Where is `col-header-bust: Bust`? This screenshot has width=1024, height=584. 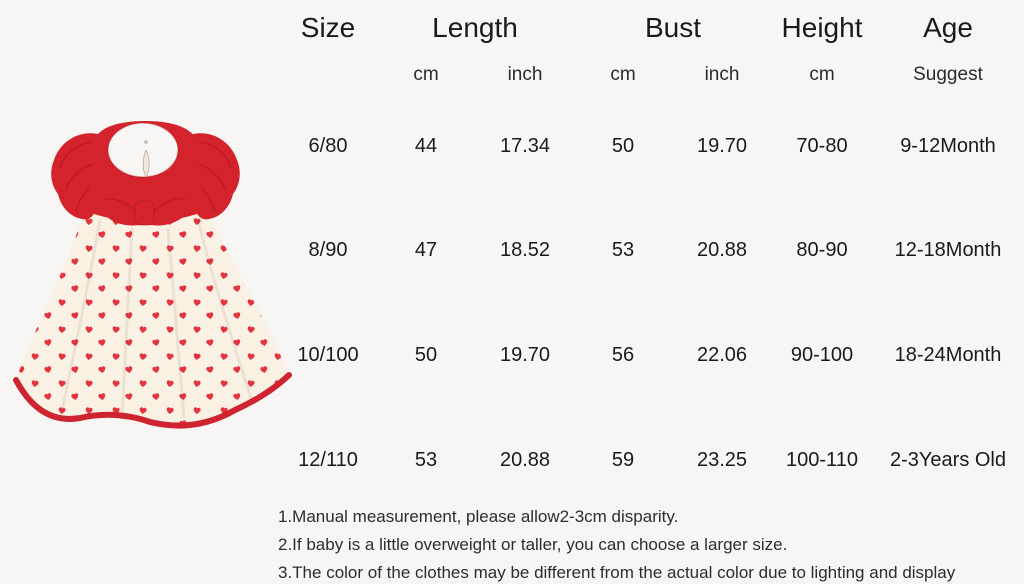
col-header-bust: Bust is located at coordinates (673, 27).